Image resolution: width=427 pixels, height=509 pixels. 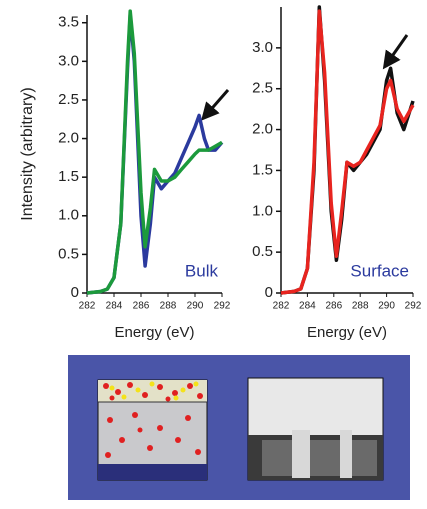 I want to click on y-tick-label: 3.5, so click(x=68, y=22).